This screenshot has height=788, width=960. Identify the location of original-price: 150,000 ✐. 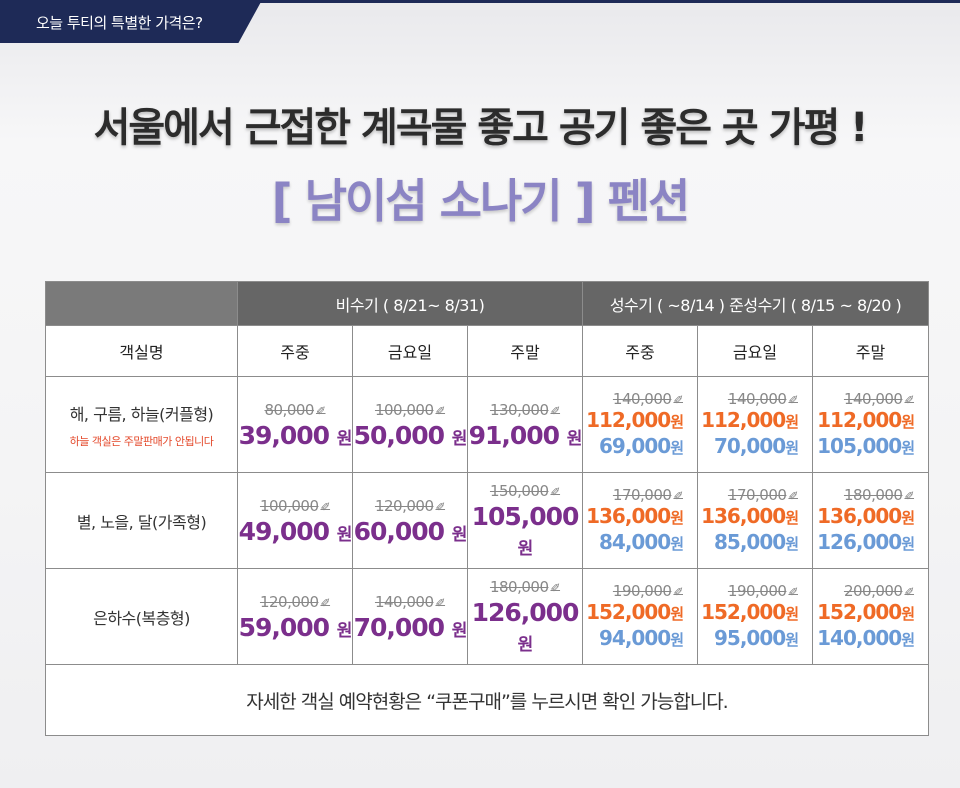
(525, 491).